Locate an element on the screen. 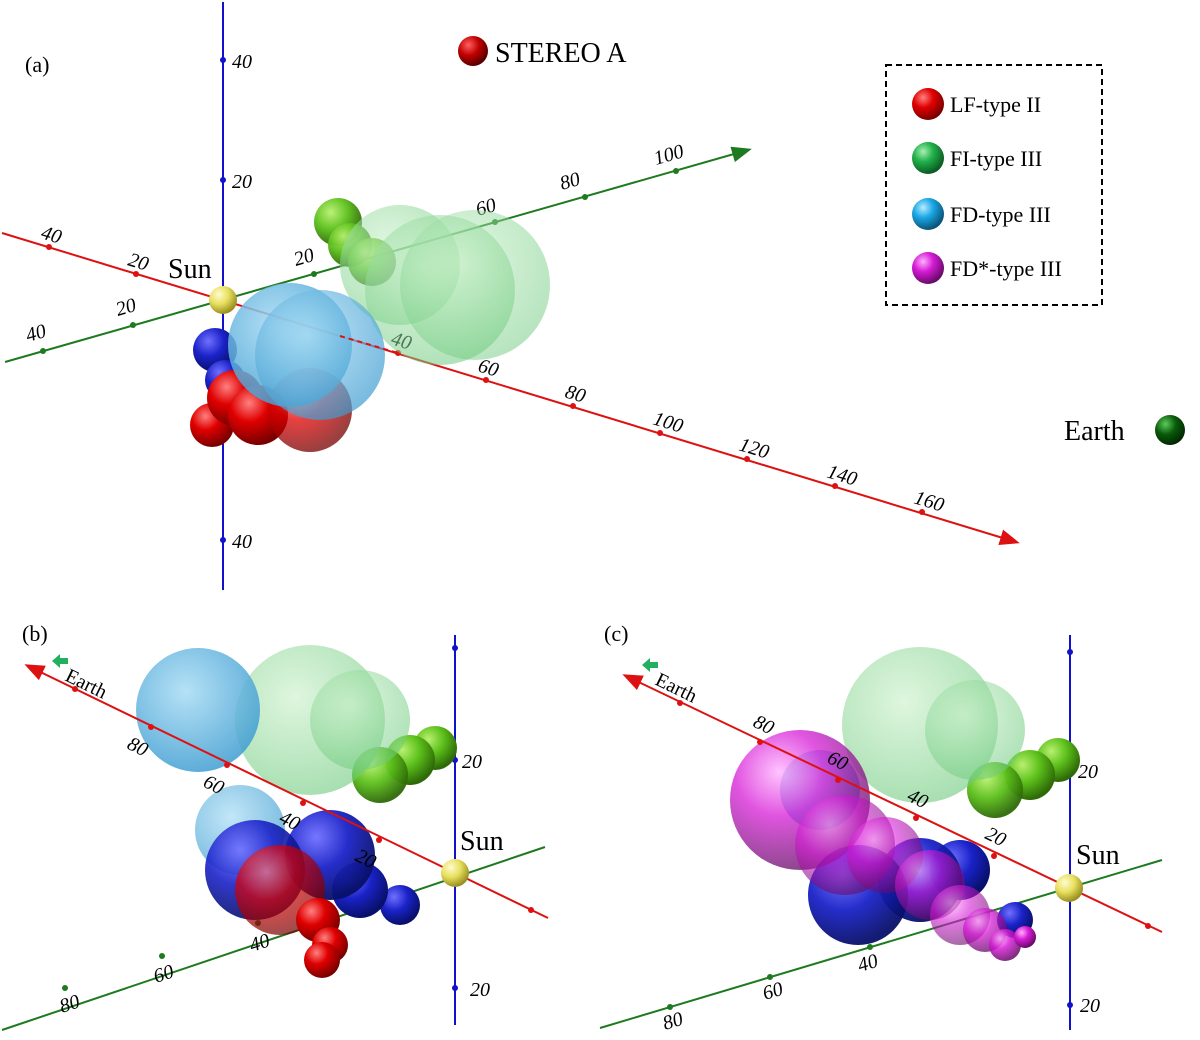 The width and height of the screenshot is (1200, 1040). panel-c-earth-label: Earth is located at coordinates (676, 688).